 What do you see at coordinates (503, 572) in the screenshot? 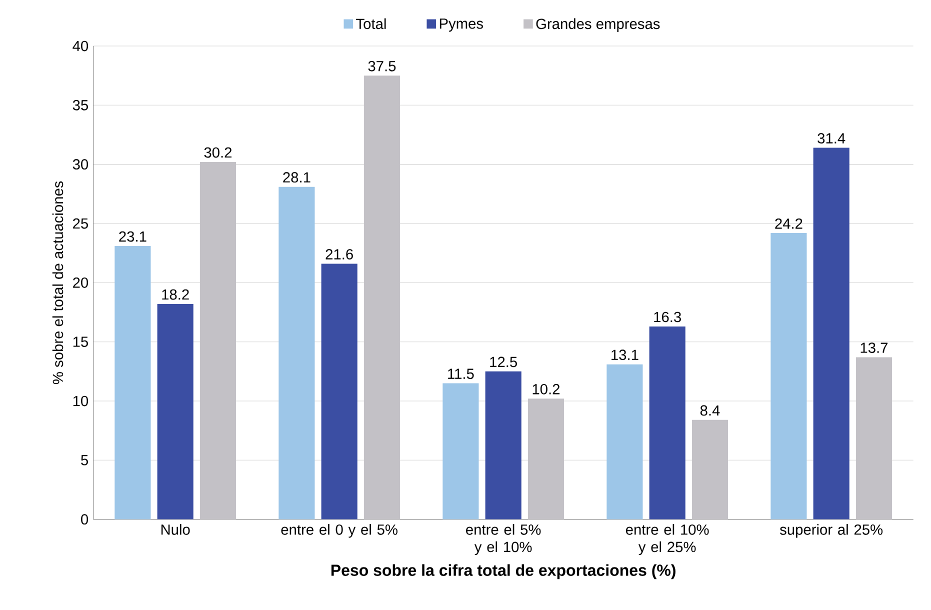
I see `x-axis-title: Peso sobre la cifra total de exportaciones (%)` at bounding box center [503, 572].